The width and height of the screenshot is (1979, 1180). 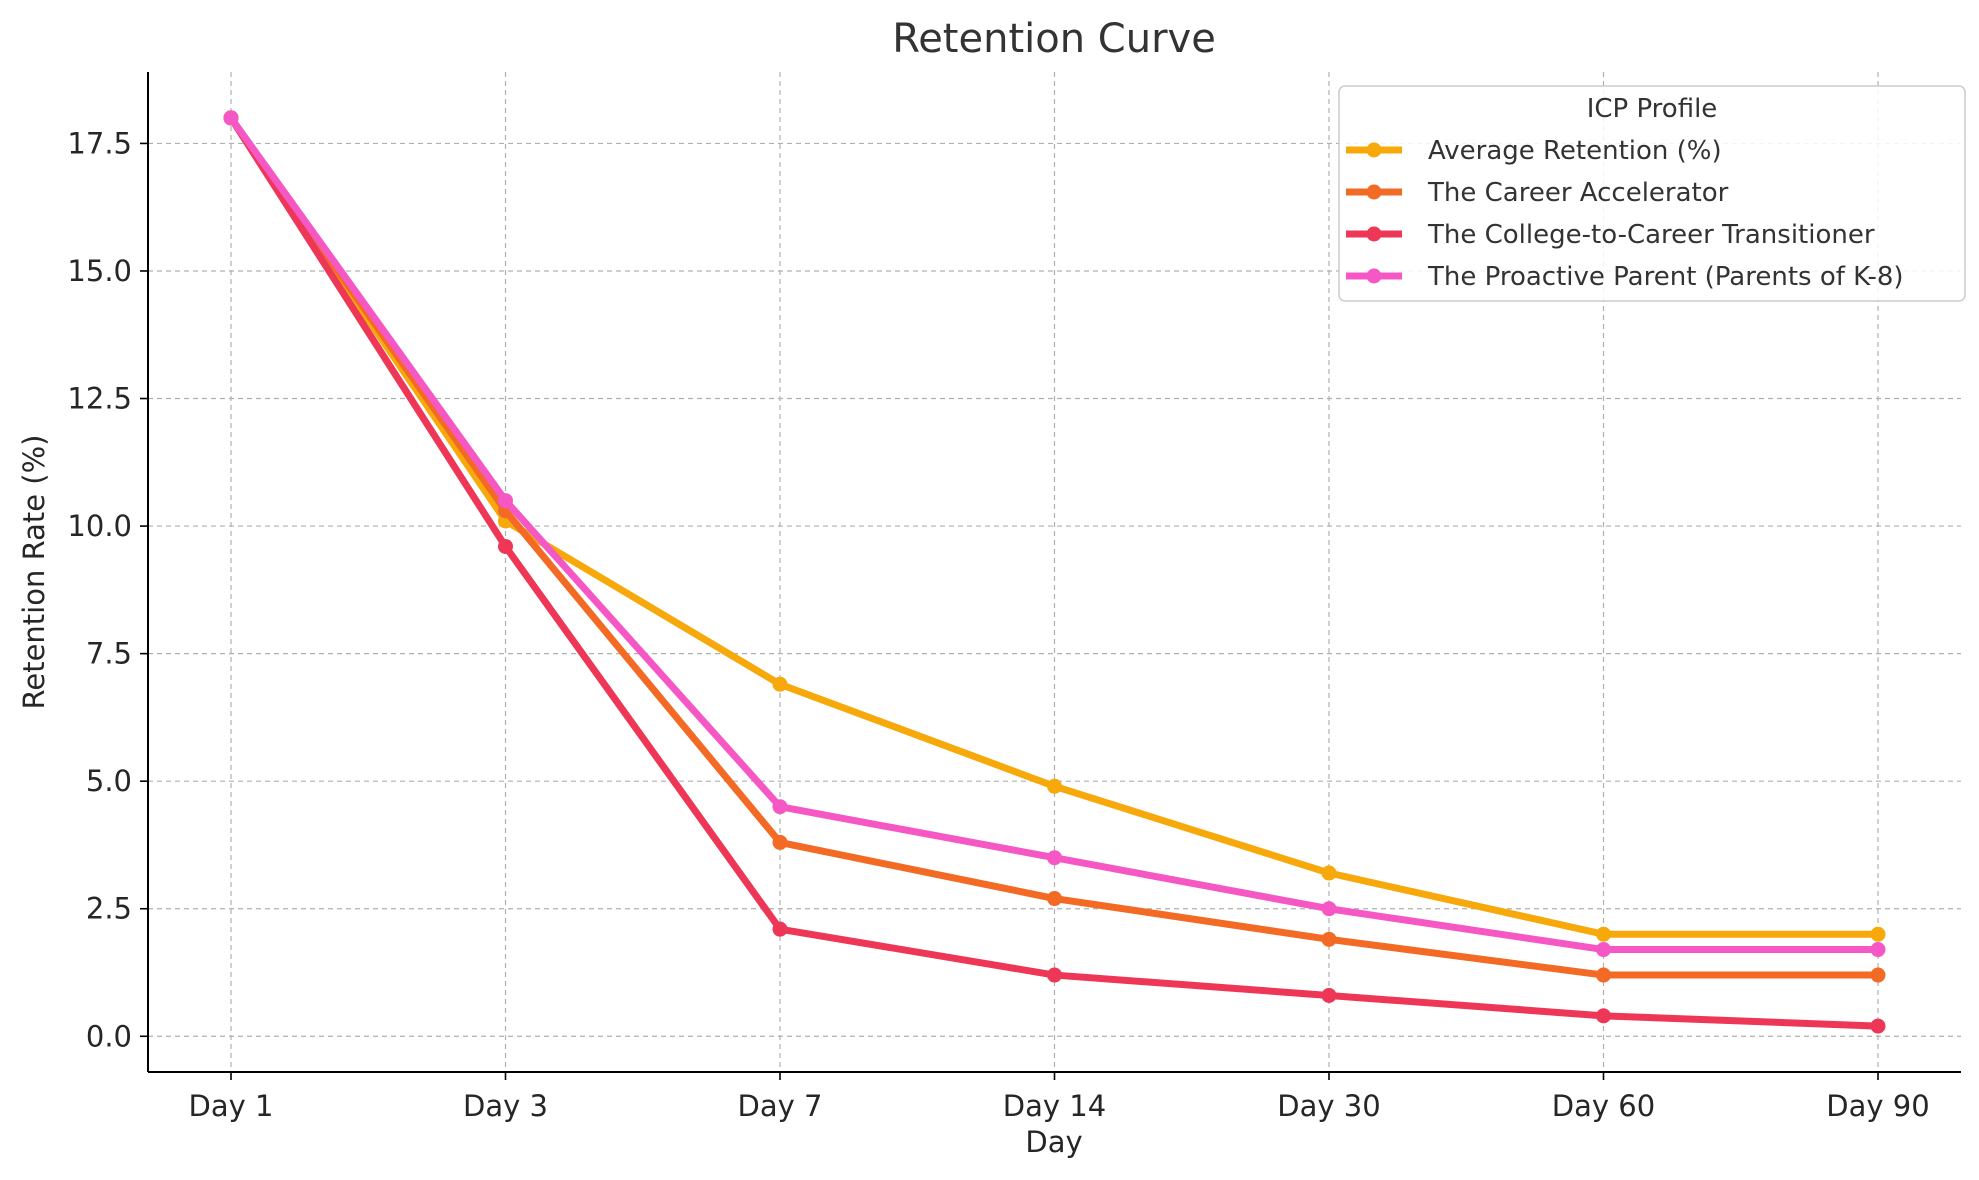 I want to click on legend-label: The College-to-Career Transitioner, so click(x=1651, y=235).